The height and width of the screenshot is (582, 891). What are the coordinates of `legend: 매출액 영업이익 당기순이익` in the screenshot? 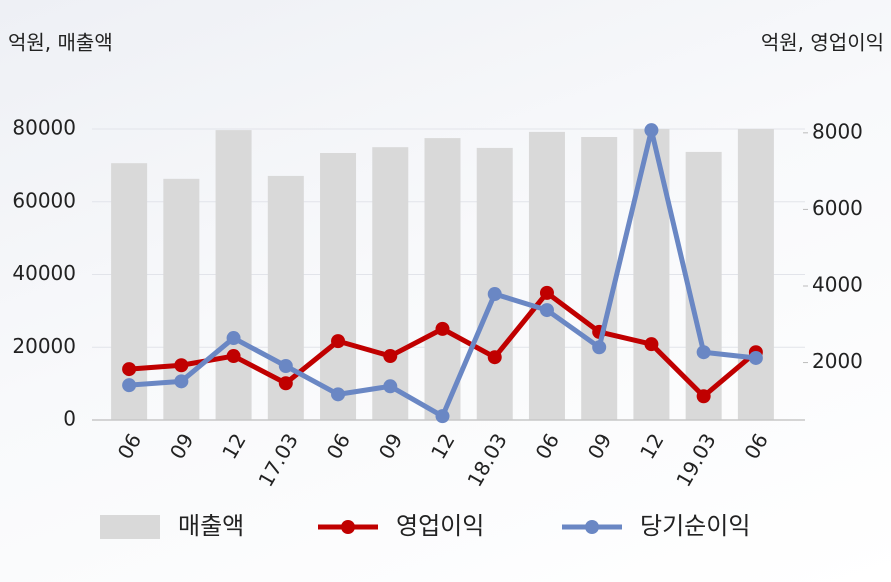 It's located at (425, 526).